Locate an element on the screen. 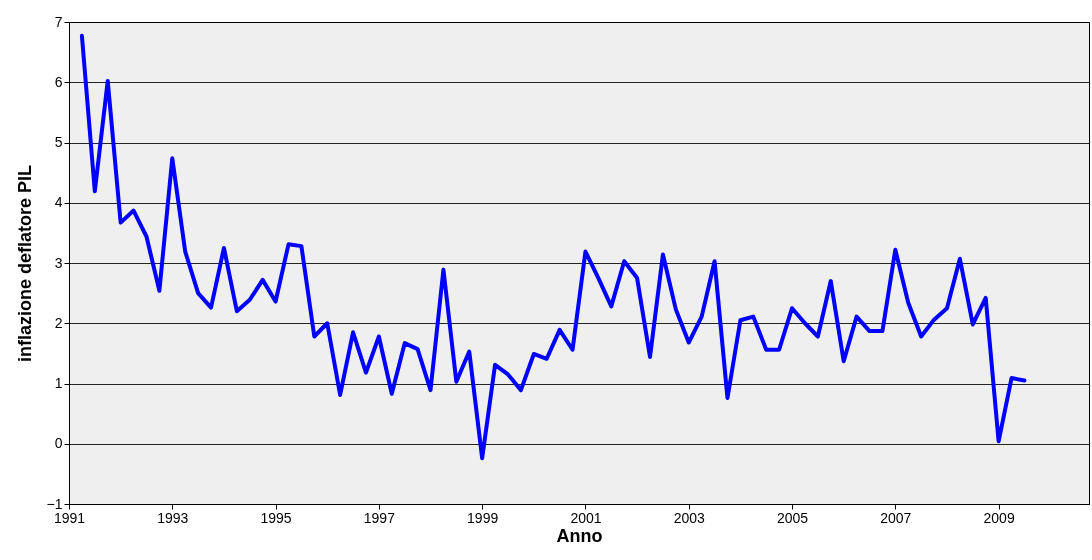 Image resolution: width=1092 pixels, height=560 pixels. y-axis-title: inflazione deflatore PIL is located at coordinates (24, 263).